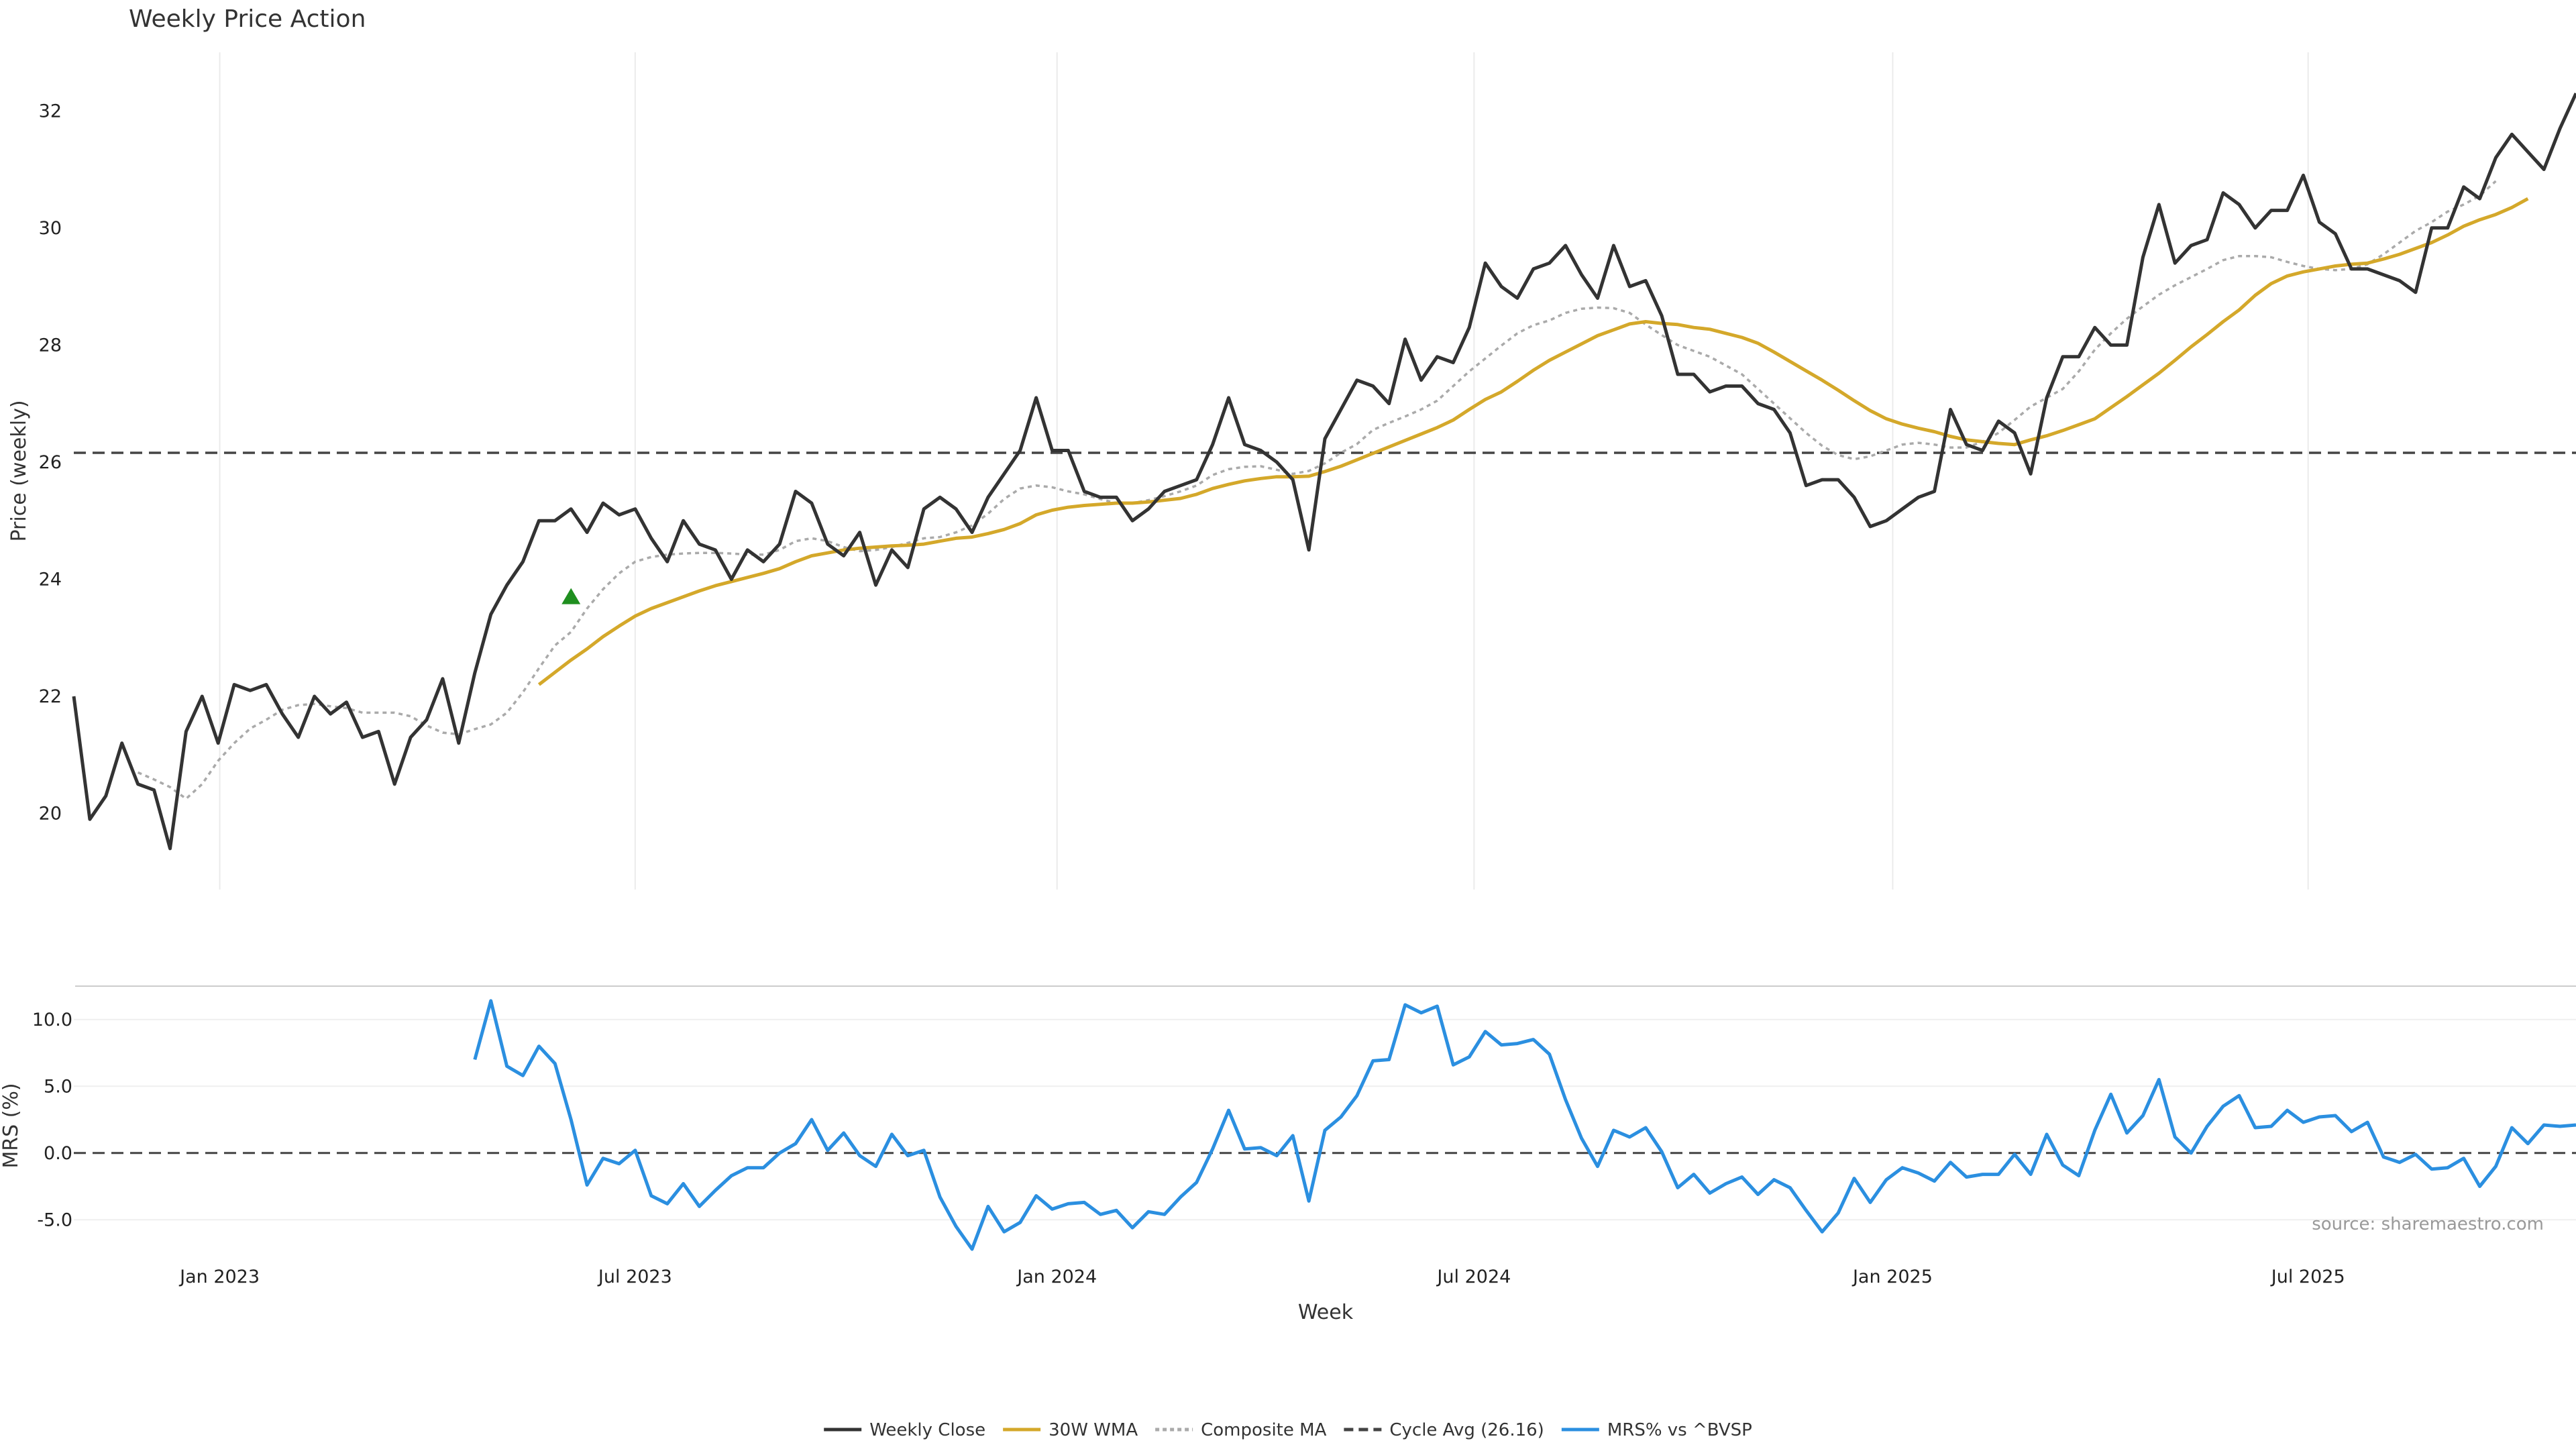  What do you see at coordinates (2307, 1277) in the screenshot?
I see `x-tick-jul-2025: Jul 2025` at bounding box center [2307, 1277].